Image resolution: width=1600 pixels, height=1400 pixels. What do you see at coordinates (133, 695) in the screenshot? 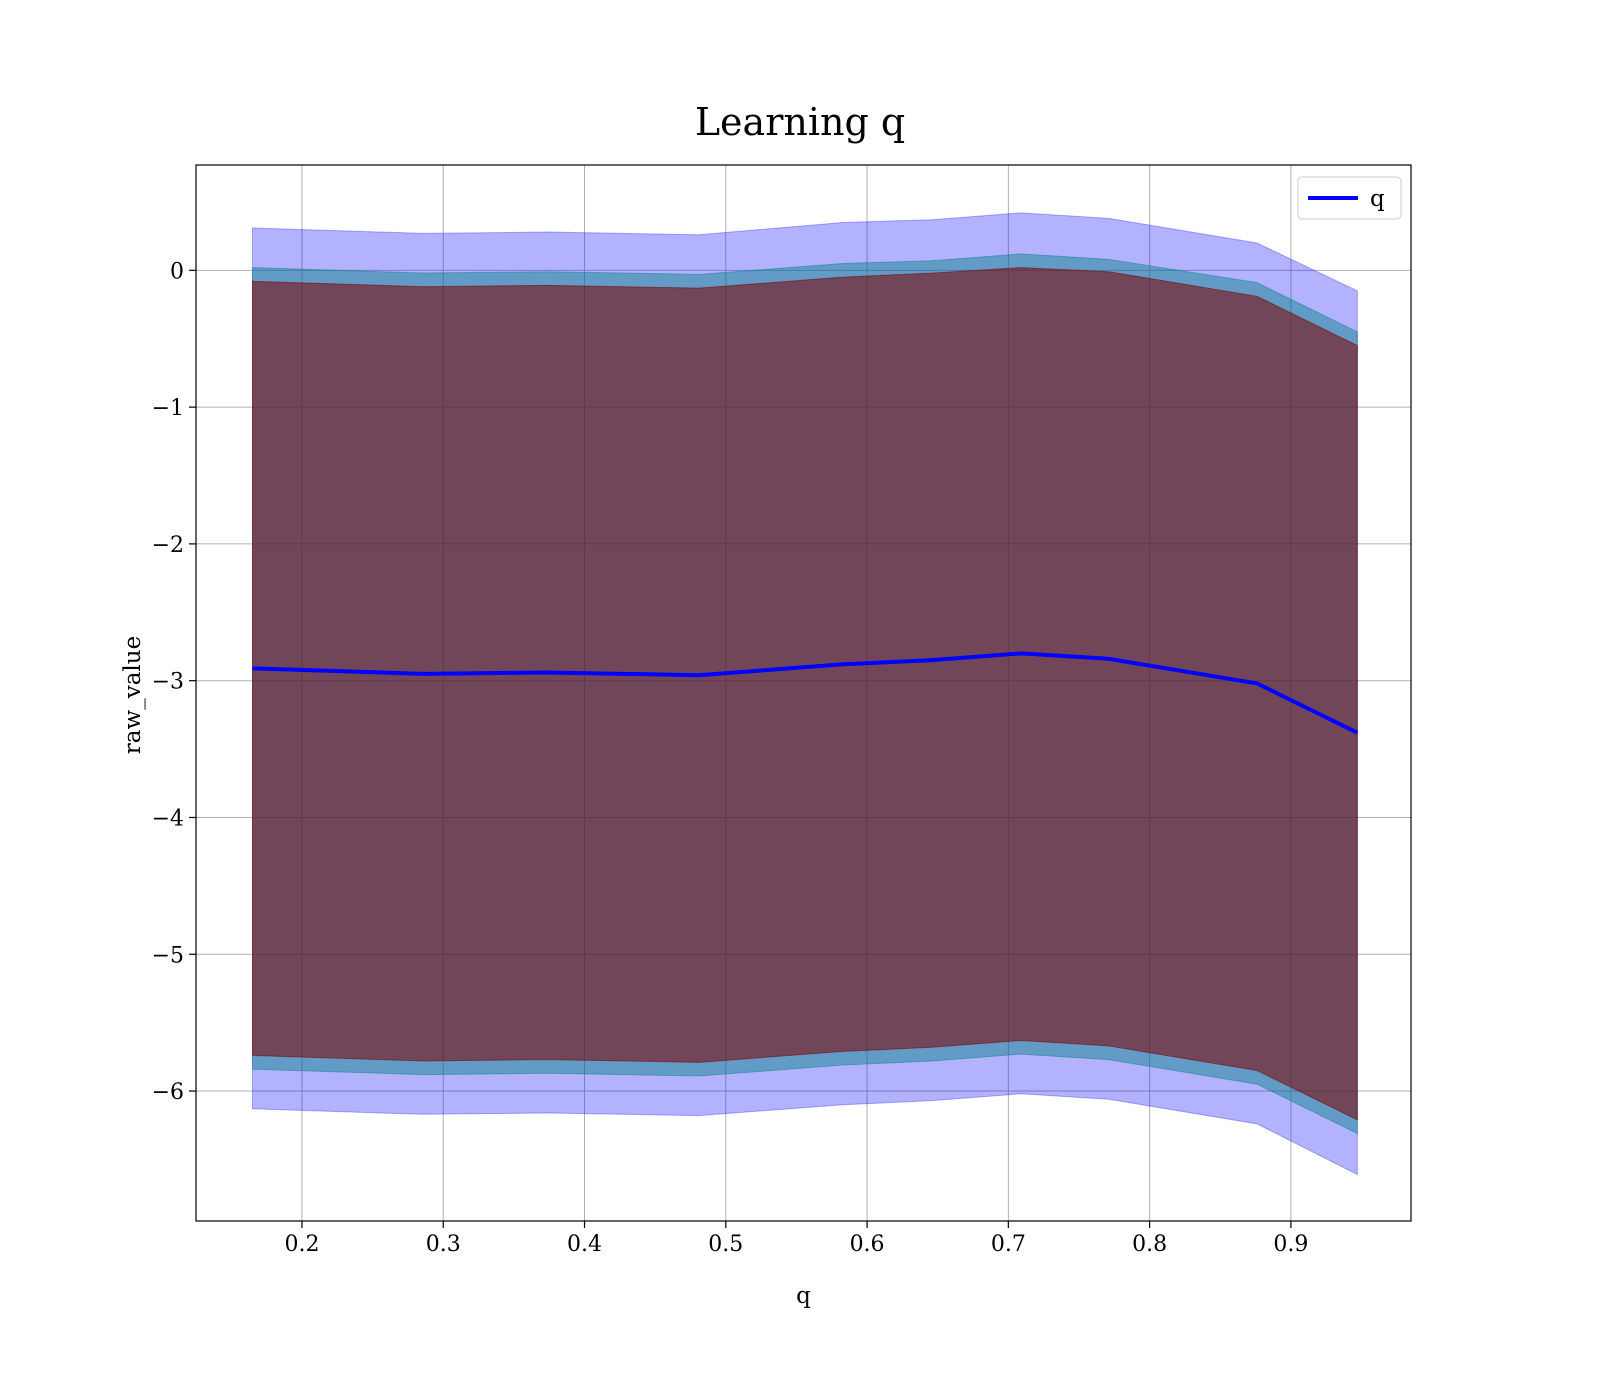
I see `y-axis-label: raw_value` at bounding box center [133, 695].